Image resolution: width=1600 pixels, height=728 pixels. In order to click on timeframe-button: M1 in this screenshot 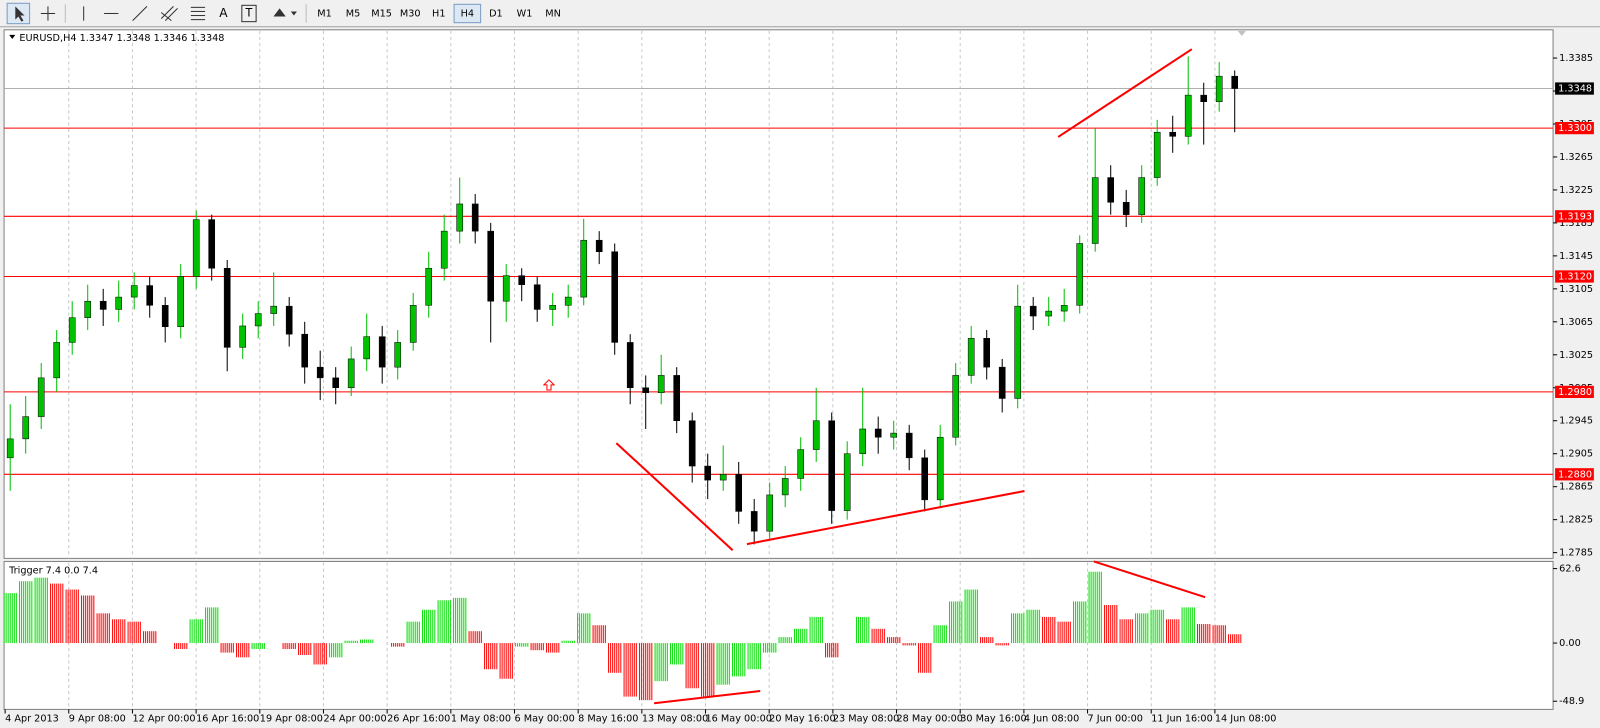, I will do `click(324, 13)`.